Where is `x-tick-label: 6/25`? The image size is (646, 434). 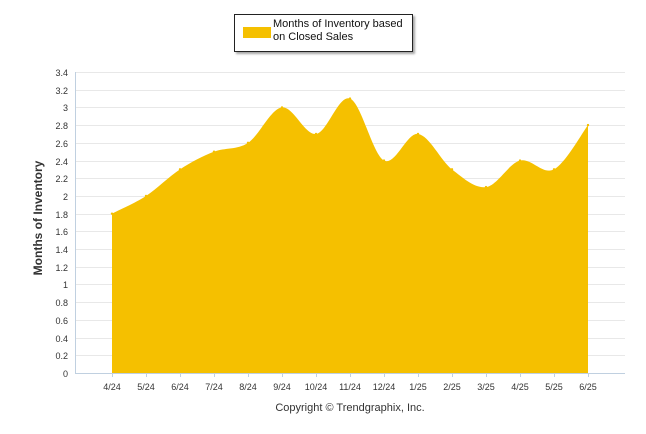 x-tick-label: 6/25 is located at coordinates (588, 387).